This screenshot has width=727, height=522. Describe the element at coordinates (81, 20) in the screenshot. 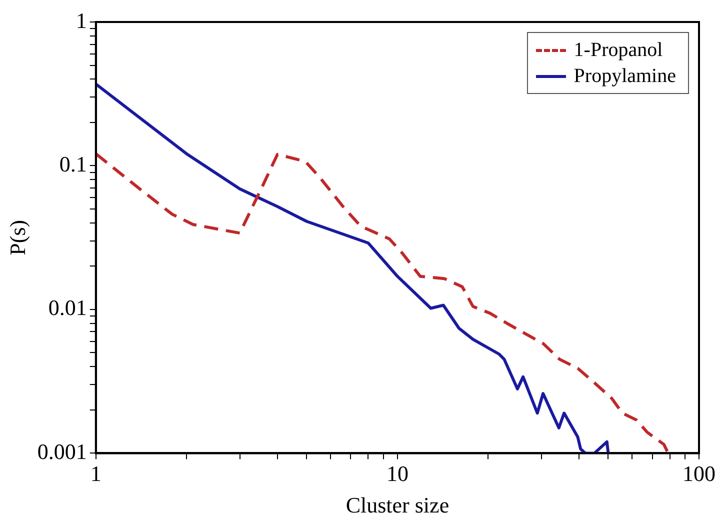

I see `y-tick-label: 1` at that location.